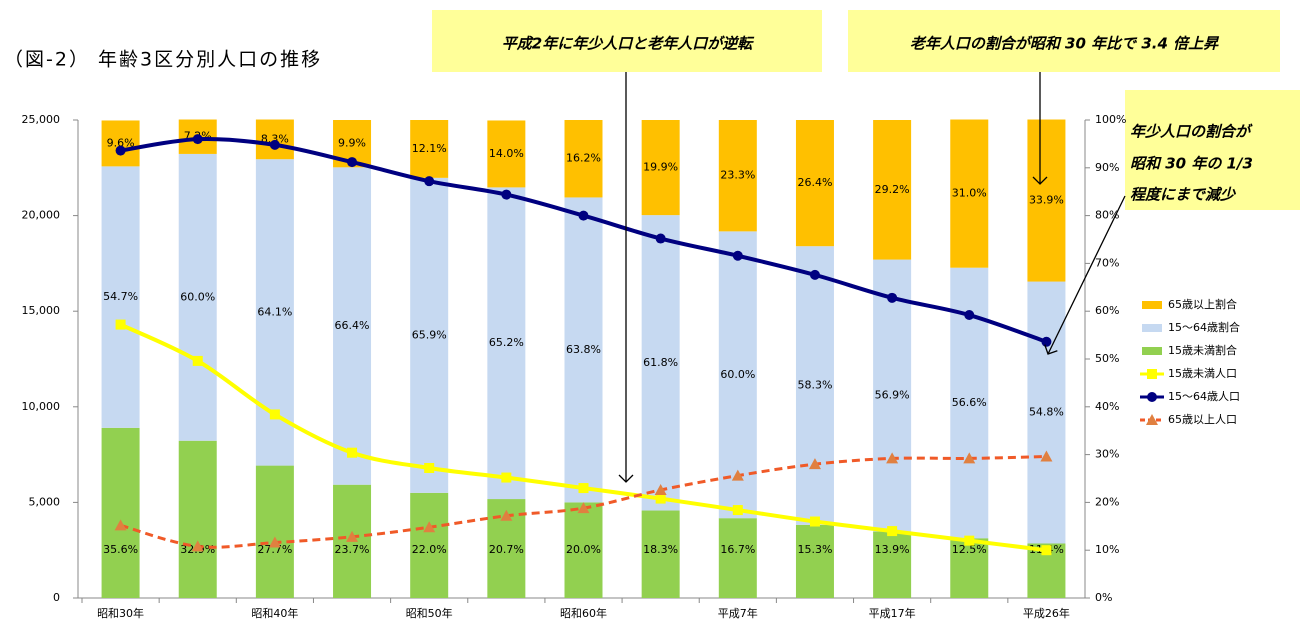  I want to click on legend-label: 15歳未満人口, so click(1202, 373).